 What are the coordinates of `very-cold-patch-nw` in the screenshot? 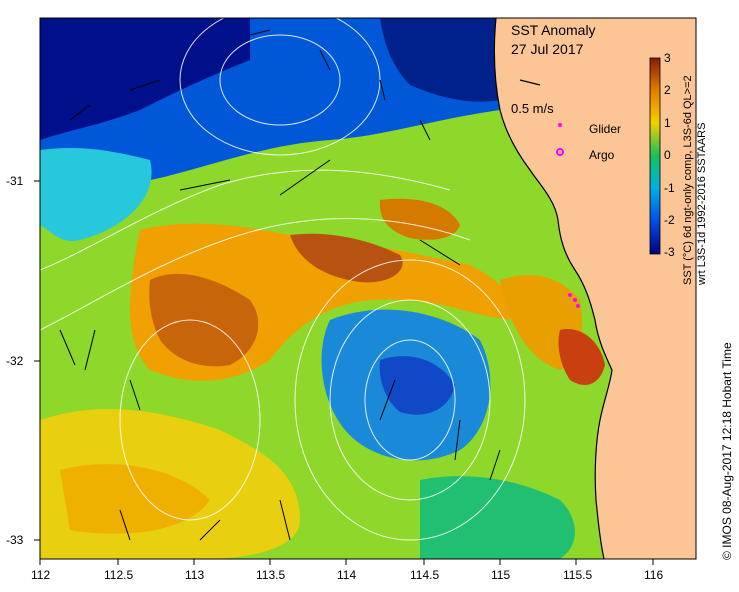 It's located at (145, 79).